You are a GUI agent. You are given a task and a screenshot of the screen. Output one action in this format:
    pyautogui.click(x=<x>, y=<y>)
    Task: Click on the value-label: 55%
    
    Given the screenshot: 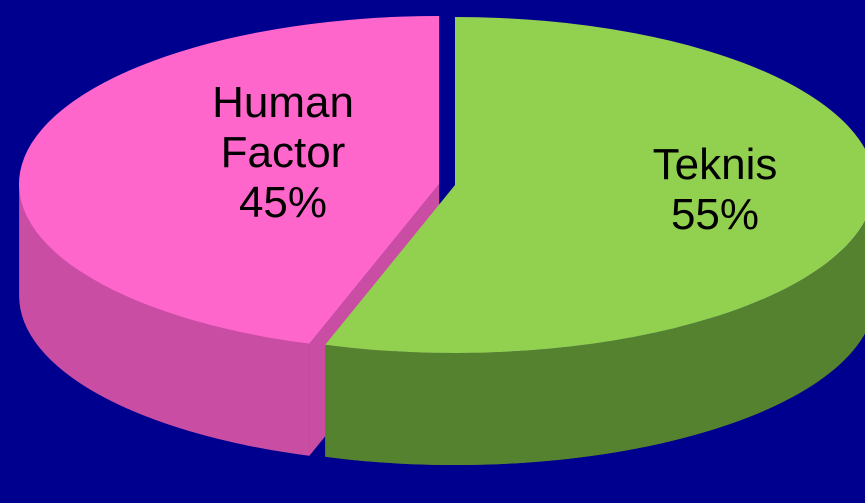 What is the action you would take?
    pyautogui.click(x=715, y=214)
    